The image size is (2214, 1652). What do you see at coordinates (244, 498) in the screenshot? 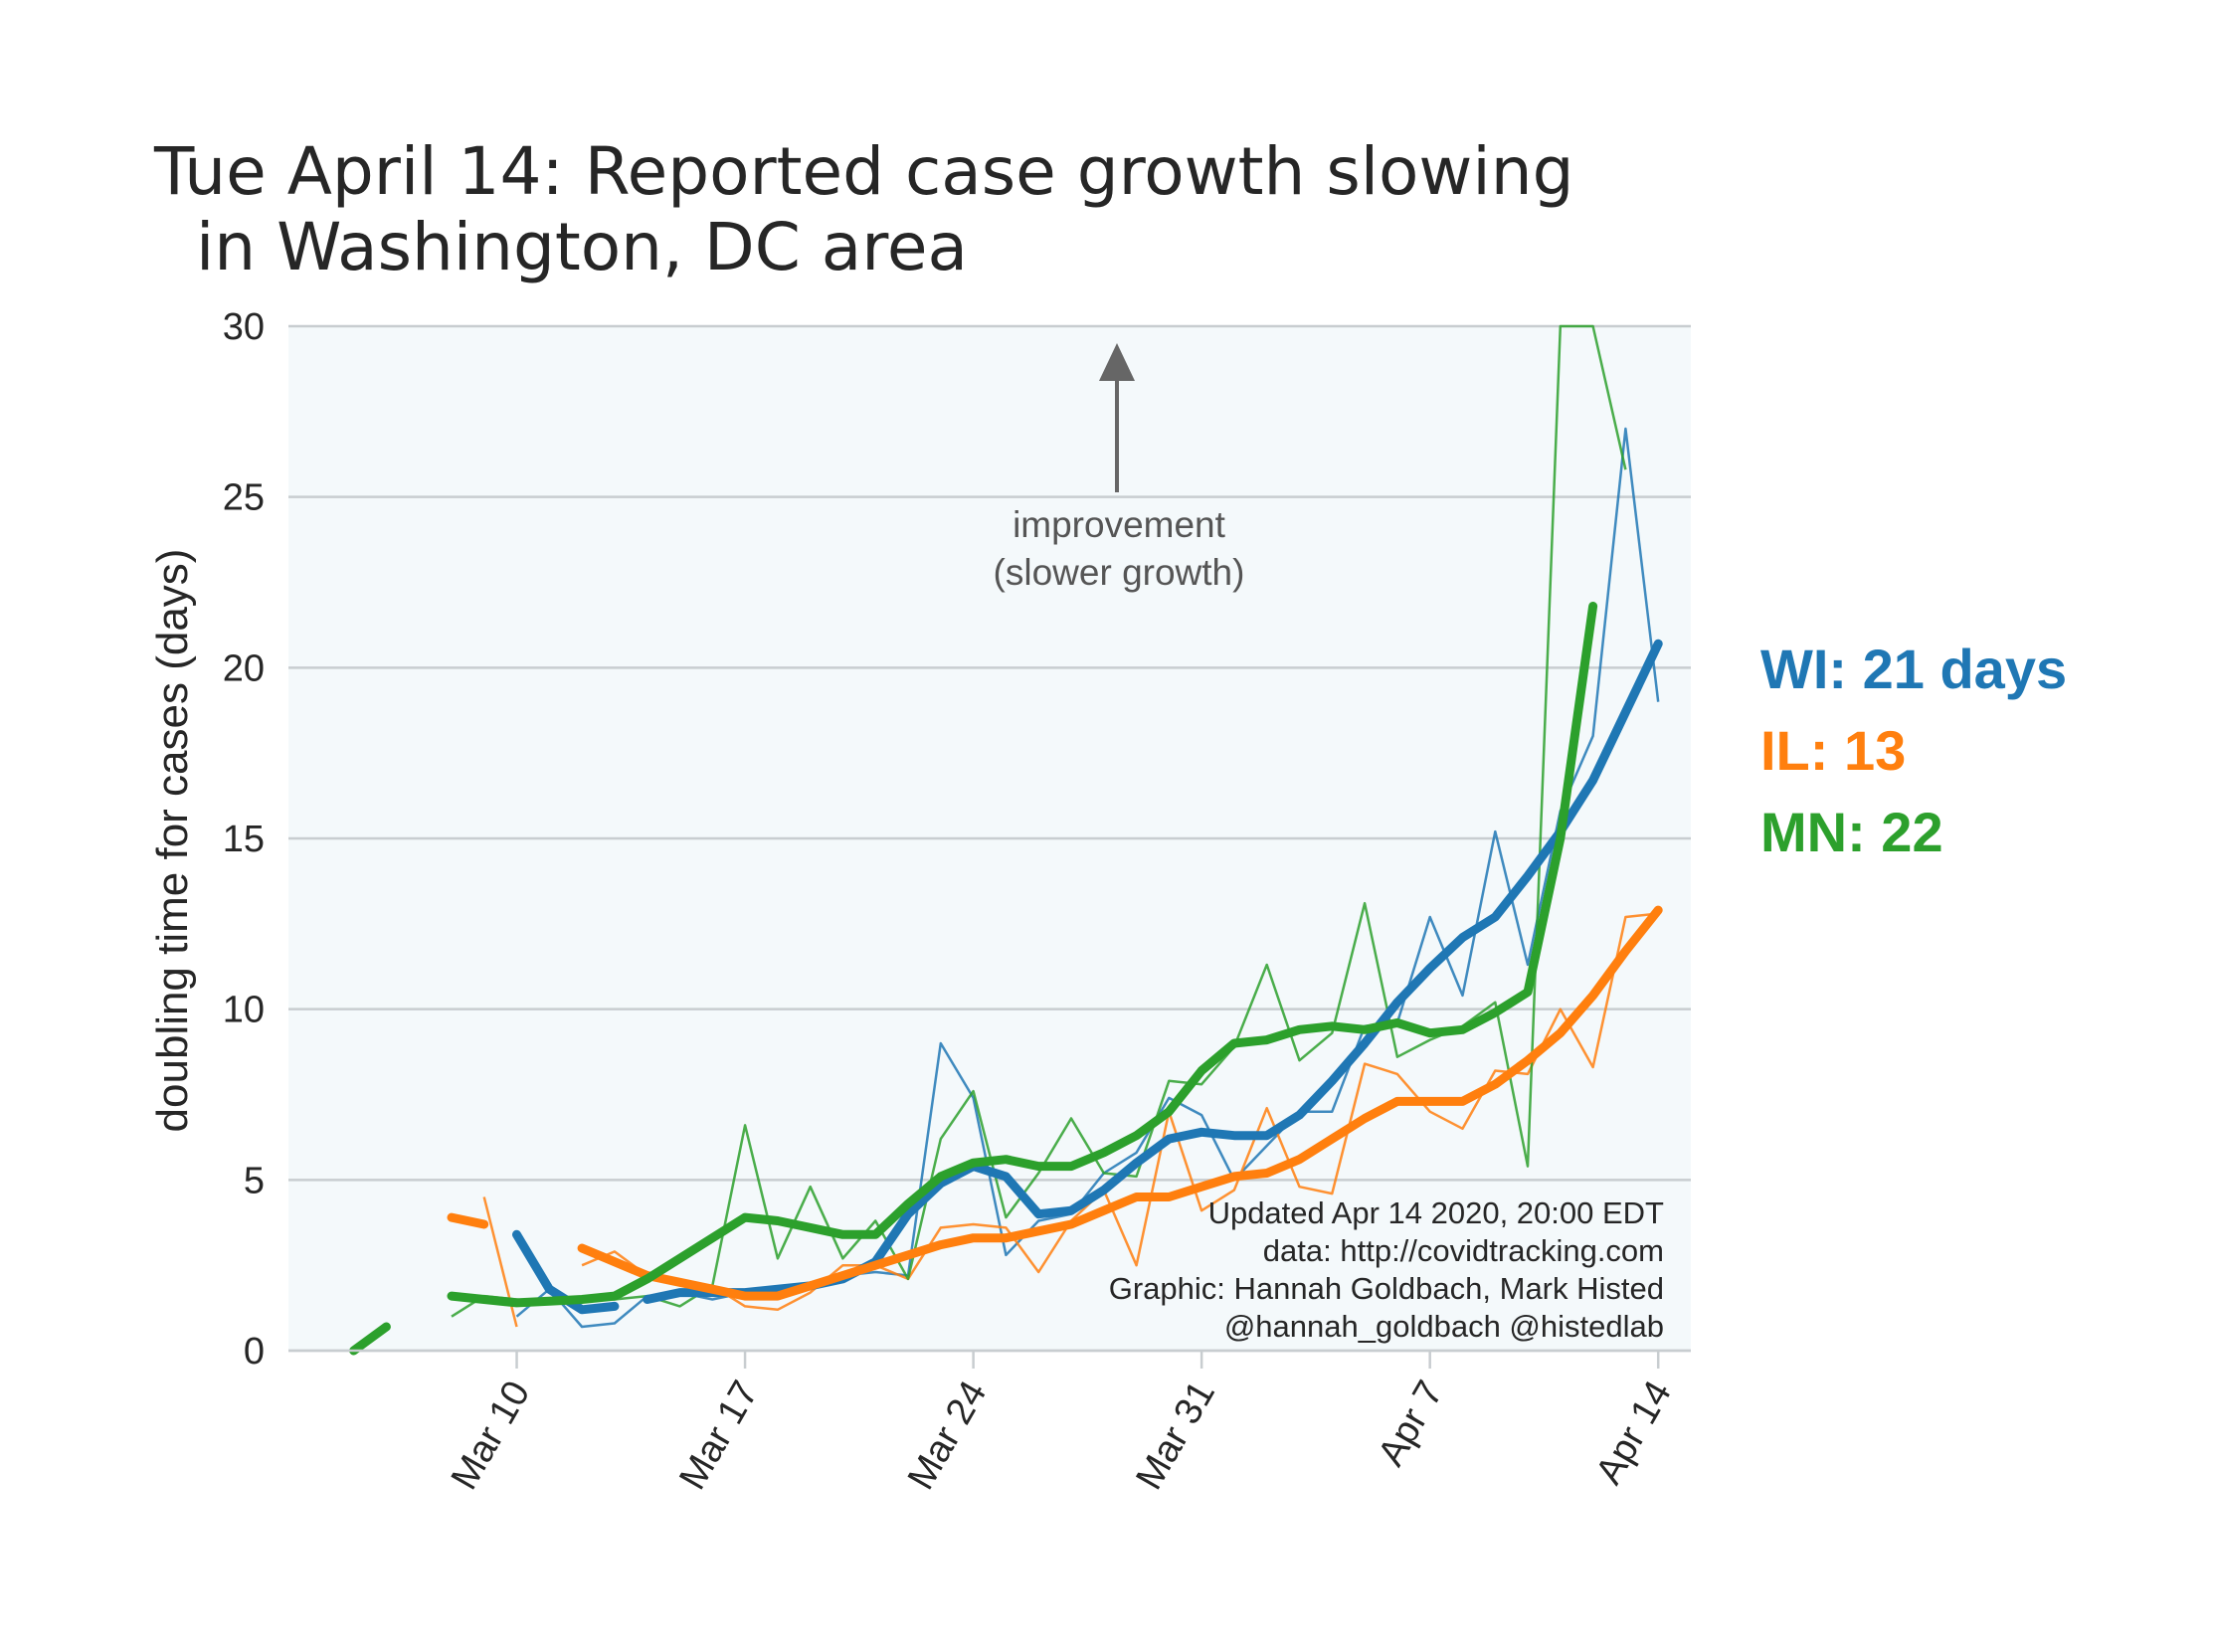
I see `y-tick-label-25: 25` at bounding box center [244, 498].